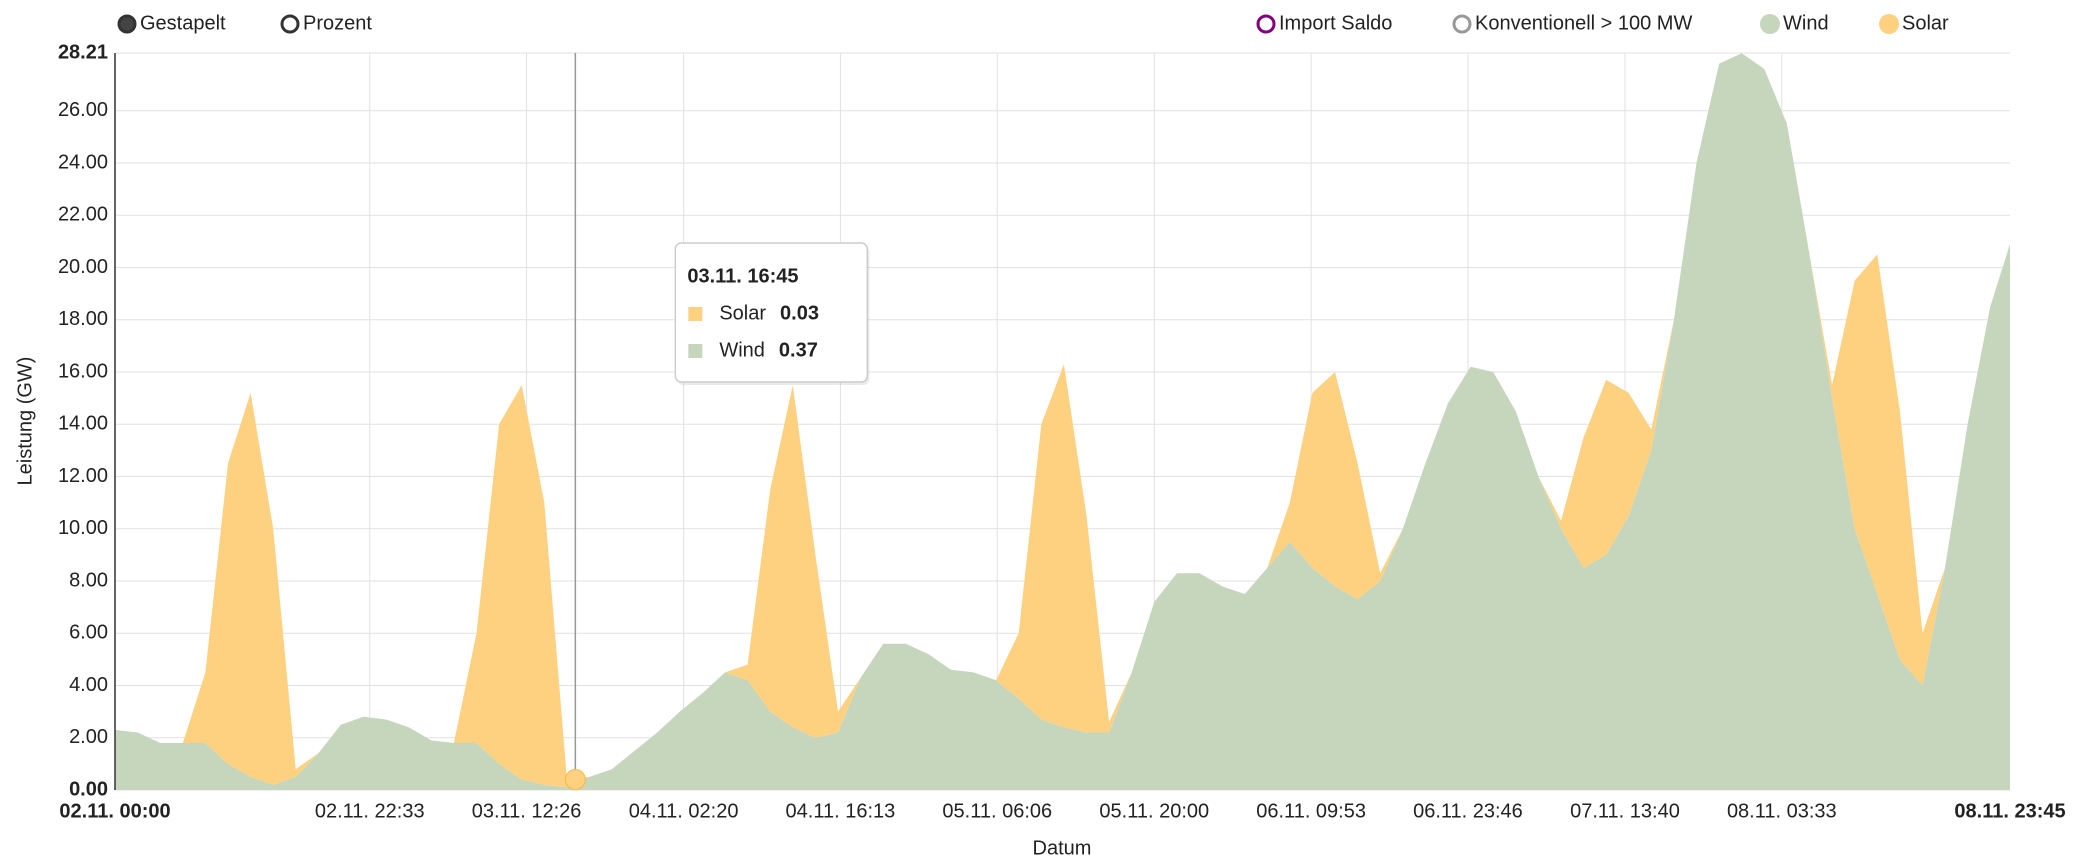  What do you see at coordinates (1583, 23) in the screenshot?
I see `legend-label: Konventionell > 100 MW` at bounding box center [1583, 23].